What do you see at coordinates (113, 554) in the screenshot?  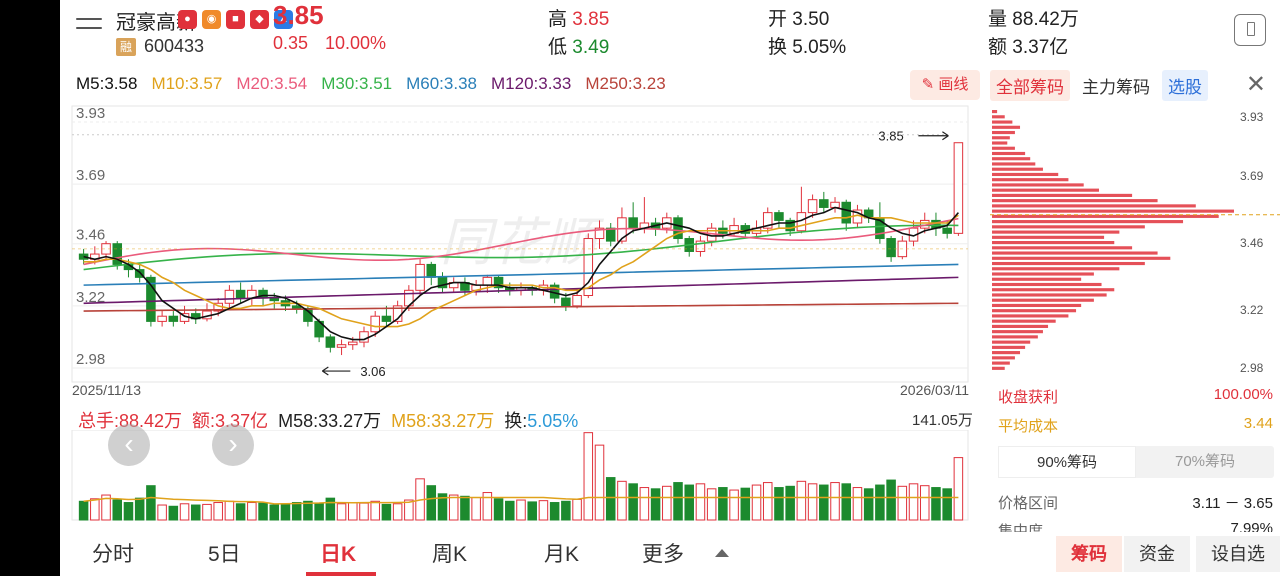 I see `tab-intraday: 分时` at bounding box center [113, 554].